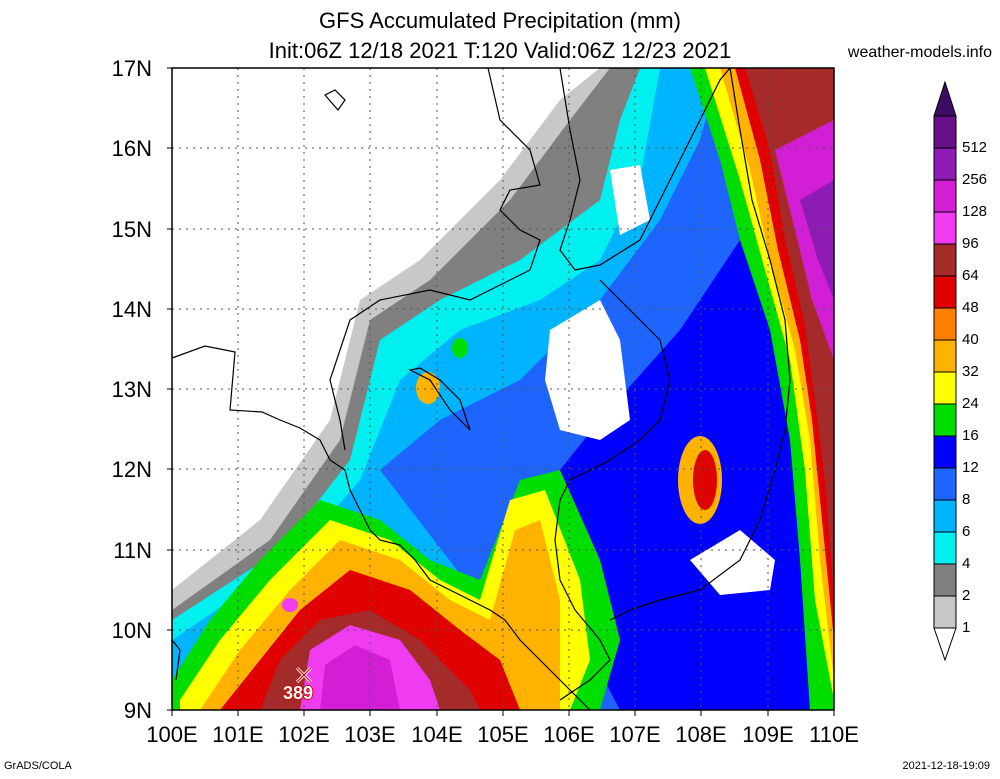 The height and width of the screenshot is (779, 1000). I want to click on max-precip-value: 389, so click(298, 693).